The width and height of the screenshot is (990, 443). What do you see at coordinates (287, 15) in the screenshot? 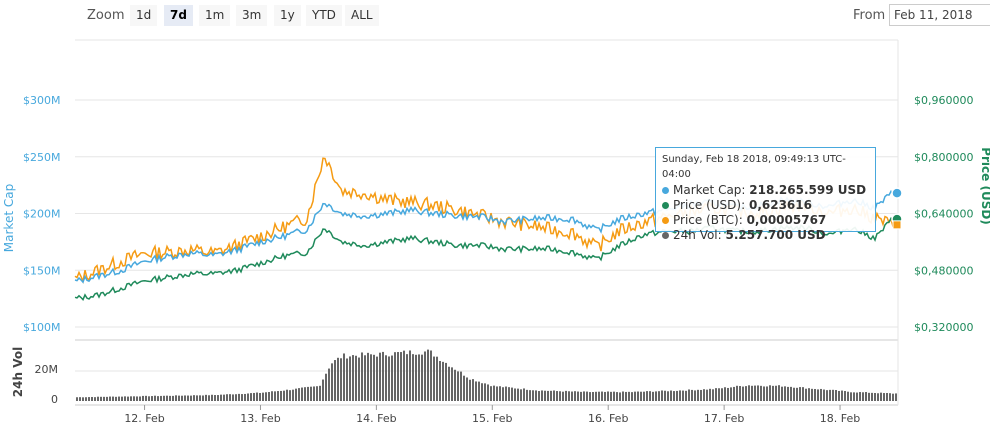
I see `zoom-1y-button: 1y` at bounding box center [287, 15].